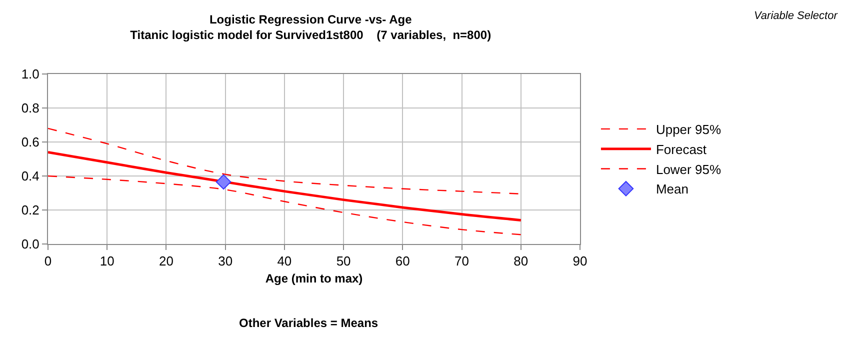 The height and width of the screenshot is (337, 851). What do you see at coordinates (689, 169) in the screenshot?
I see `legend-label: Lower 95%` at bounding box center [689, 169].